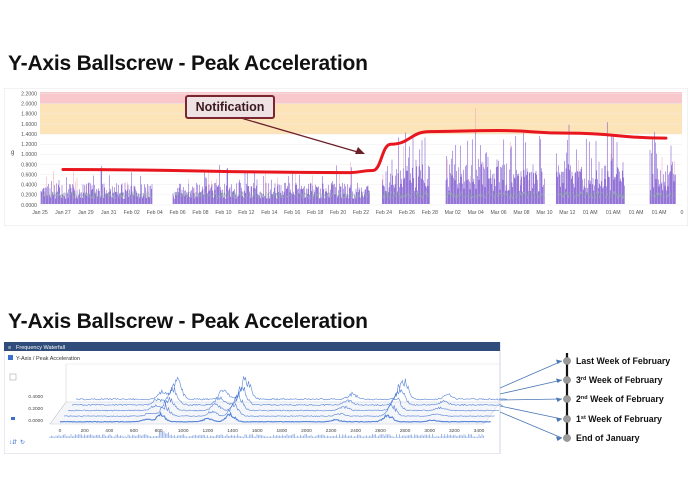  I want to click on y-tick-label: 1.8000, so click(29, 115).